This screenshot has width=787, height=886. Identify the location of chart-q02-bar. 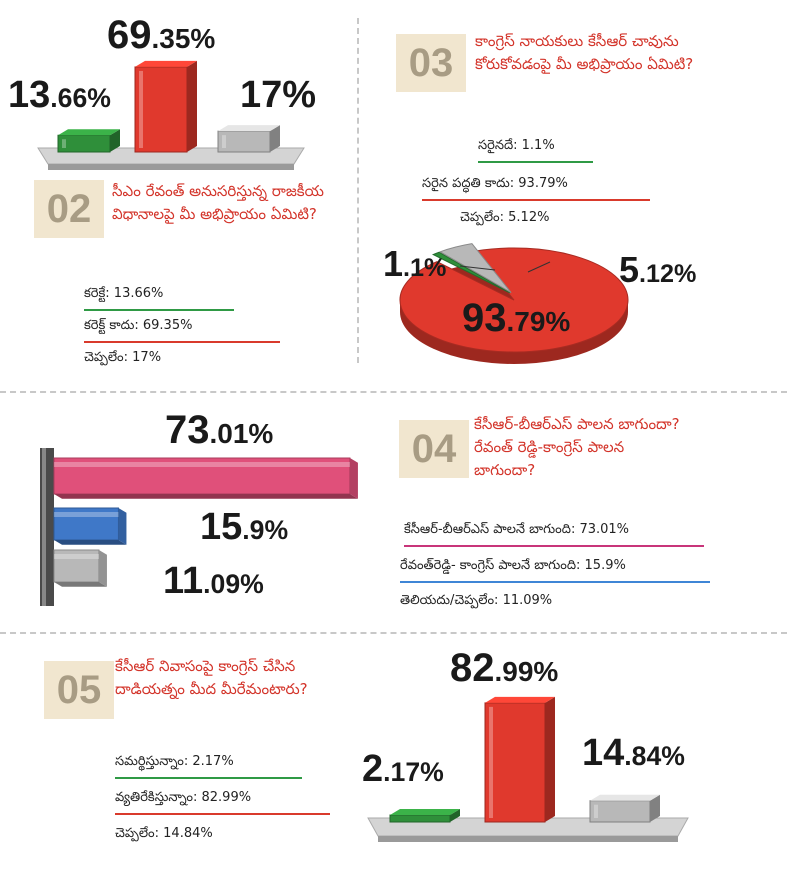
(171, 115).